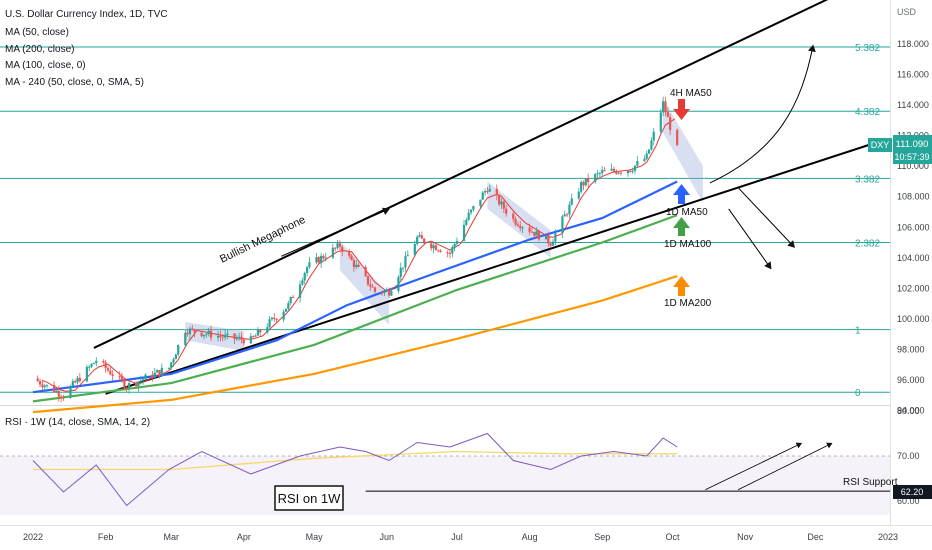  I want to click on price-tick-label: 110.000, so click(913, 166).